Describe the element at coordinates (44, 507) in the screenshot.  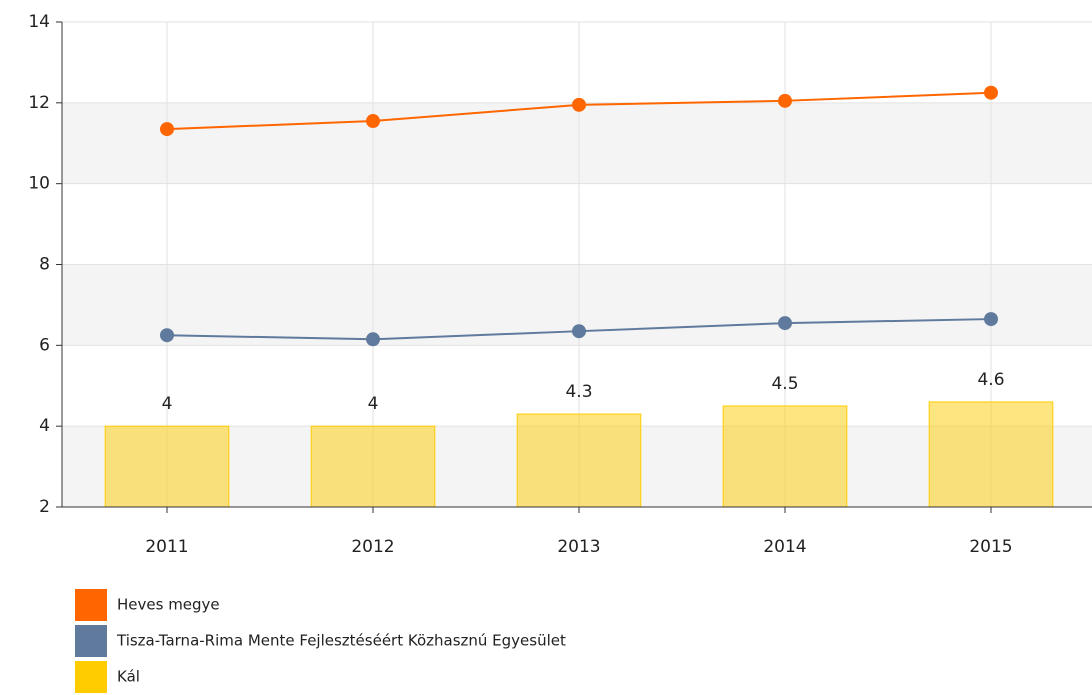
I see `y-tick-label: 2` at that location.